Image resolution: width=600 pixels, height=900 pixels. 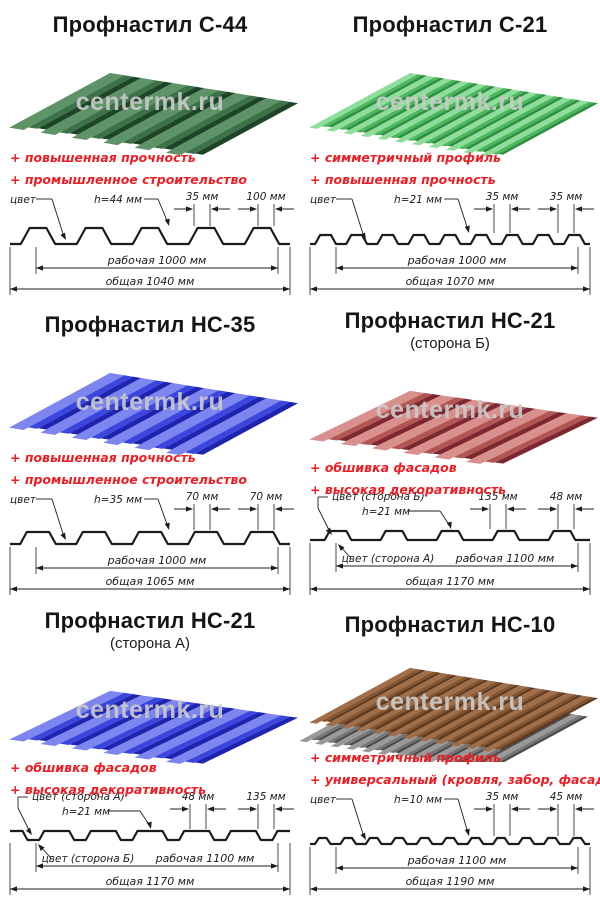 What do you see at coordinates (198, 797) in the screenshot?
I see `dim-label-width1: 48 мм` at bounding box center [198, 797].